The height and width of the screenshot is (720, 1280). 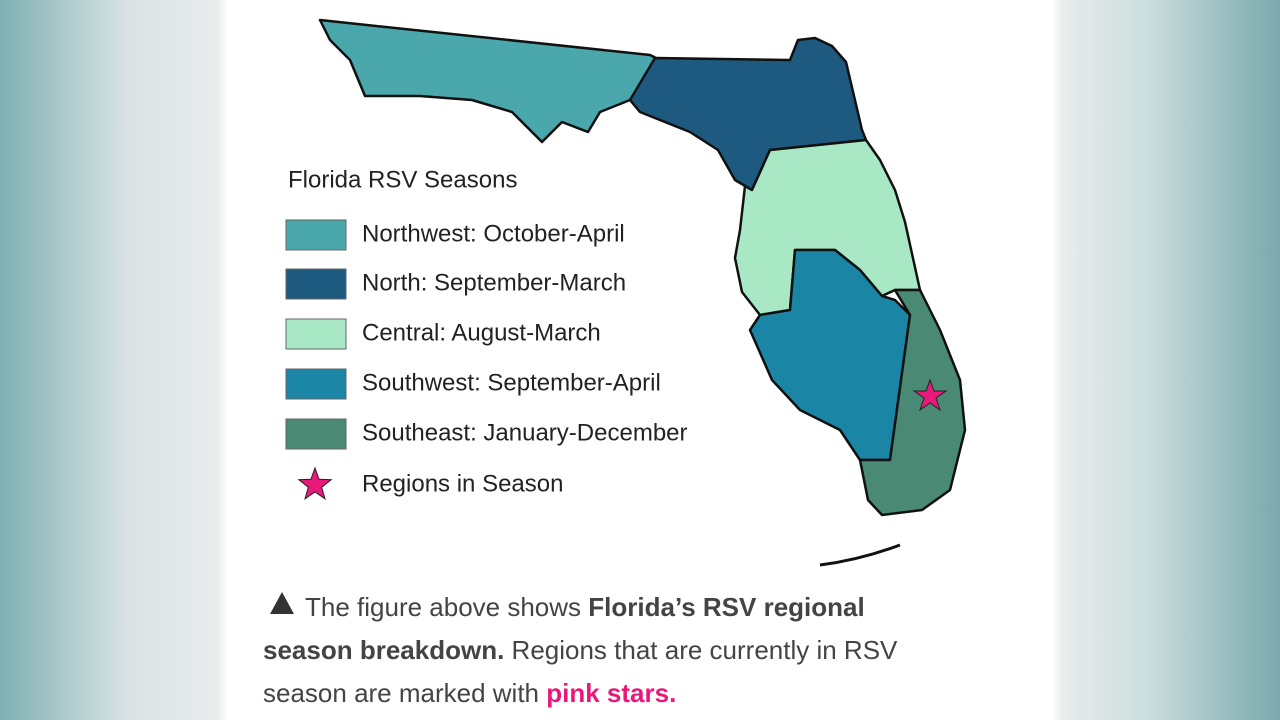 I want to click on caption-segment: The figure above shows, so click(x=446, y=607).